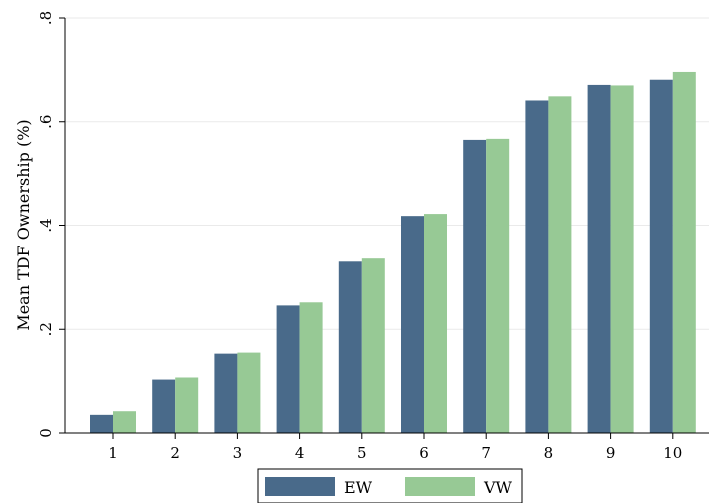  I want to click on y-tick-label: 0, so click(46, 433).